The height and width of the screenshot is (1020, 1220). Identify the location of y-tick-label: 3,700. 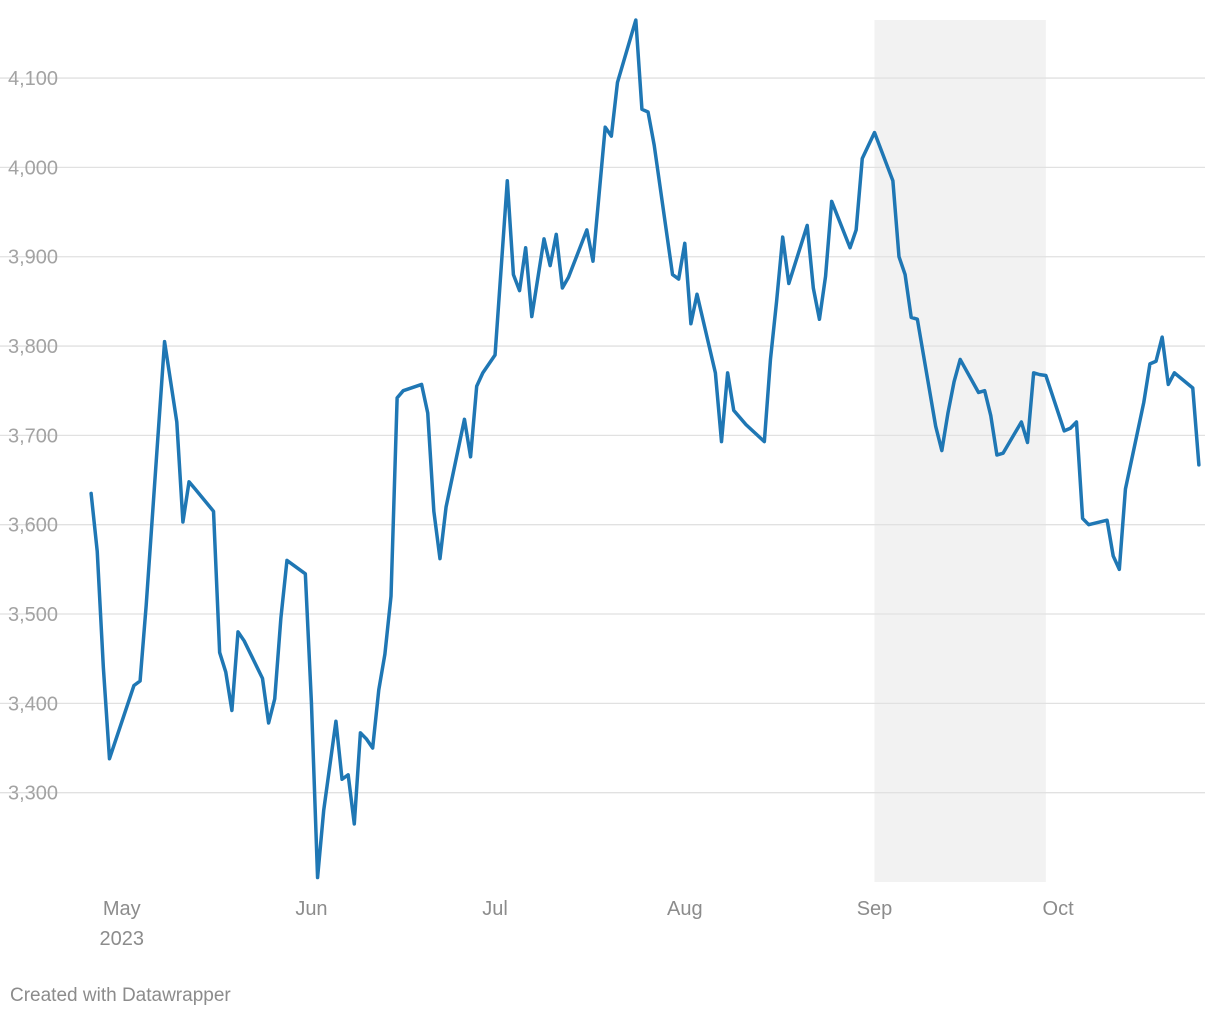
(33, 436).